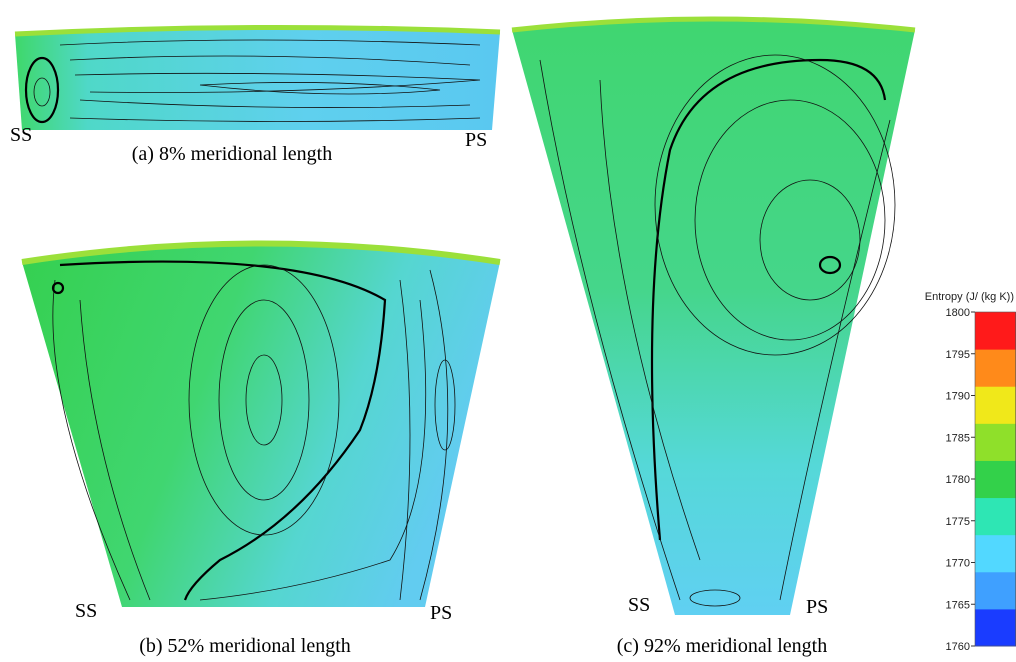 Image resolution: width=1016 pixels, height=662 pixels. Describe the element at coordinates (969, 297) in the screenshot. I see `colorbar-title: Entropy (J/ (kg K))` at that location.